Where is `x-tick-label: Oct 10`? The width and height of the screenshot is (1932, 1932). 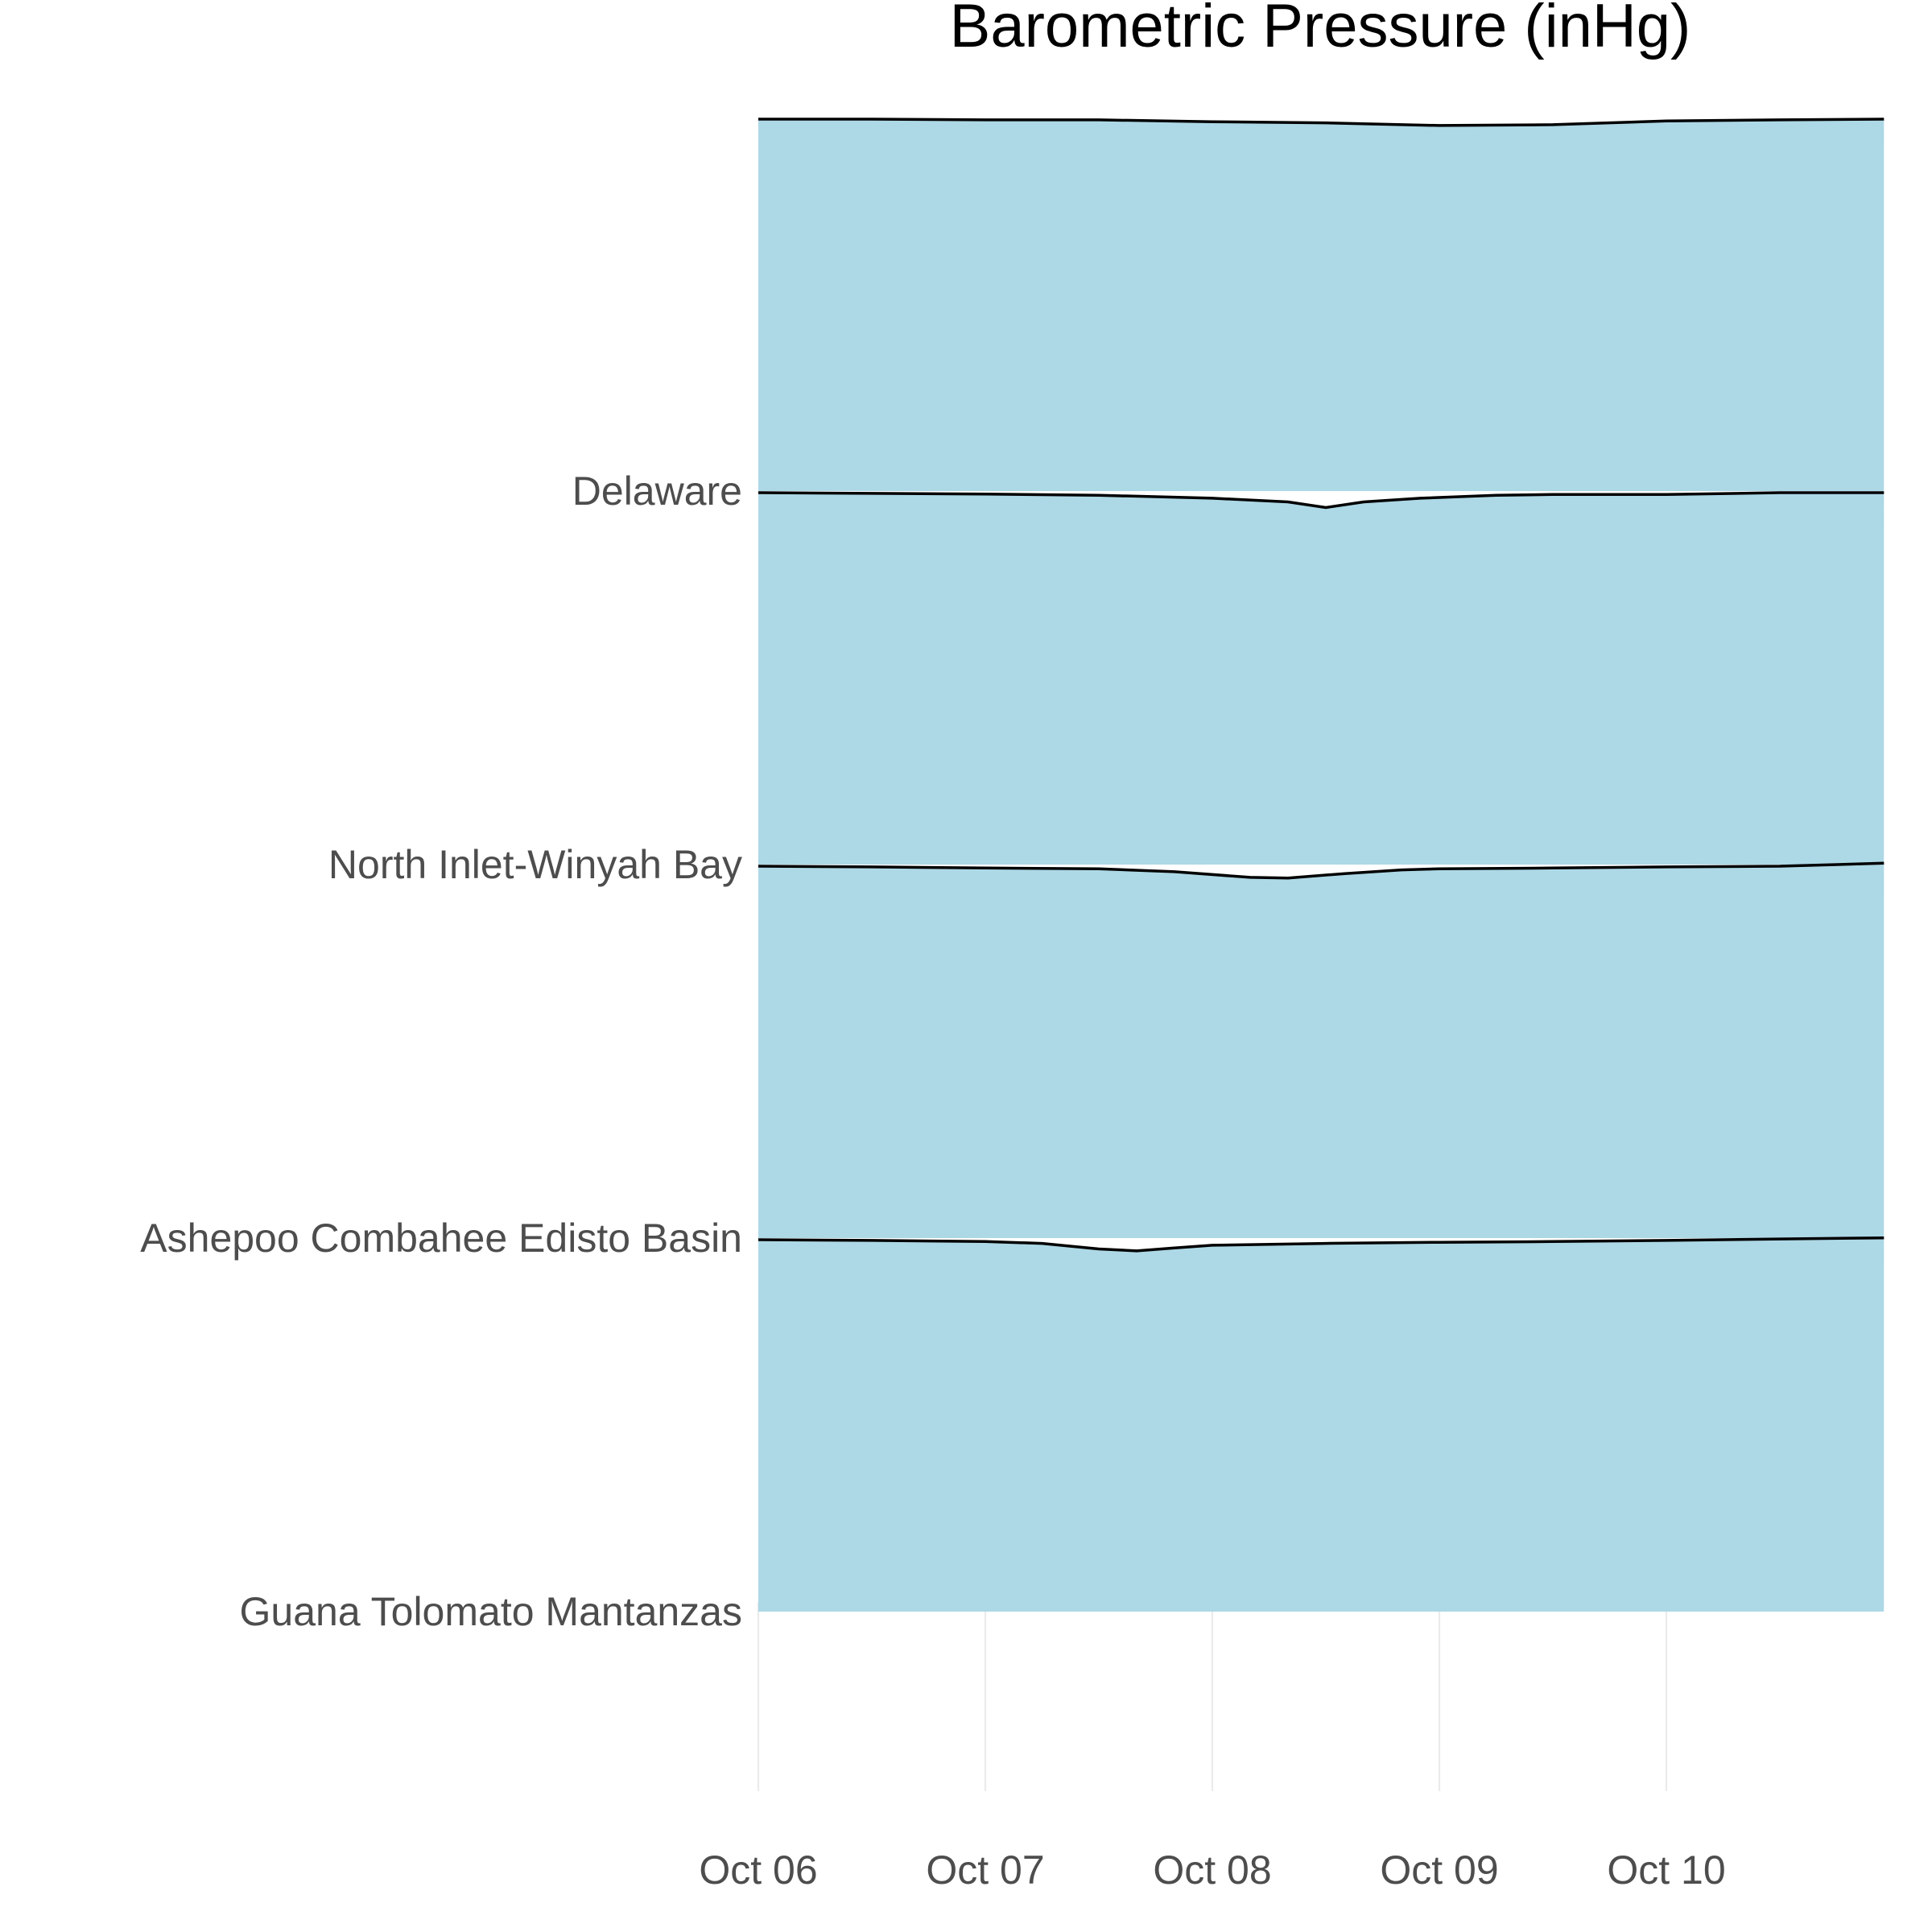 x-tick-label: Oct 10 is located at coordinates (1666, 1870).